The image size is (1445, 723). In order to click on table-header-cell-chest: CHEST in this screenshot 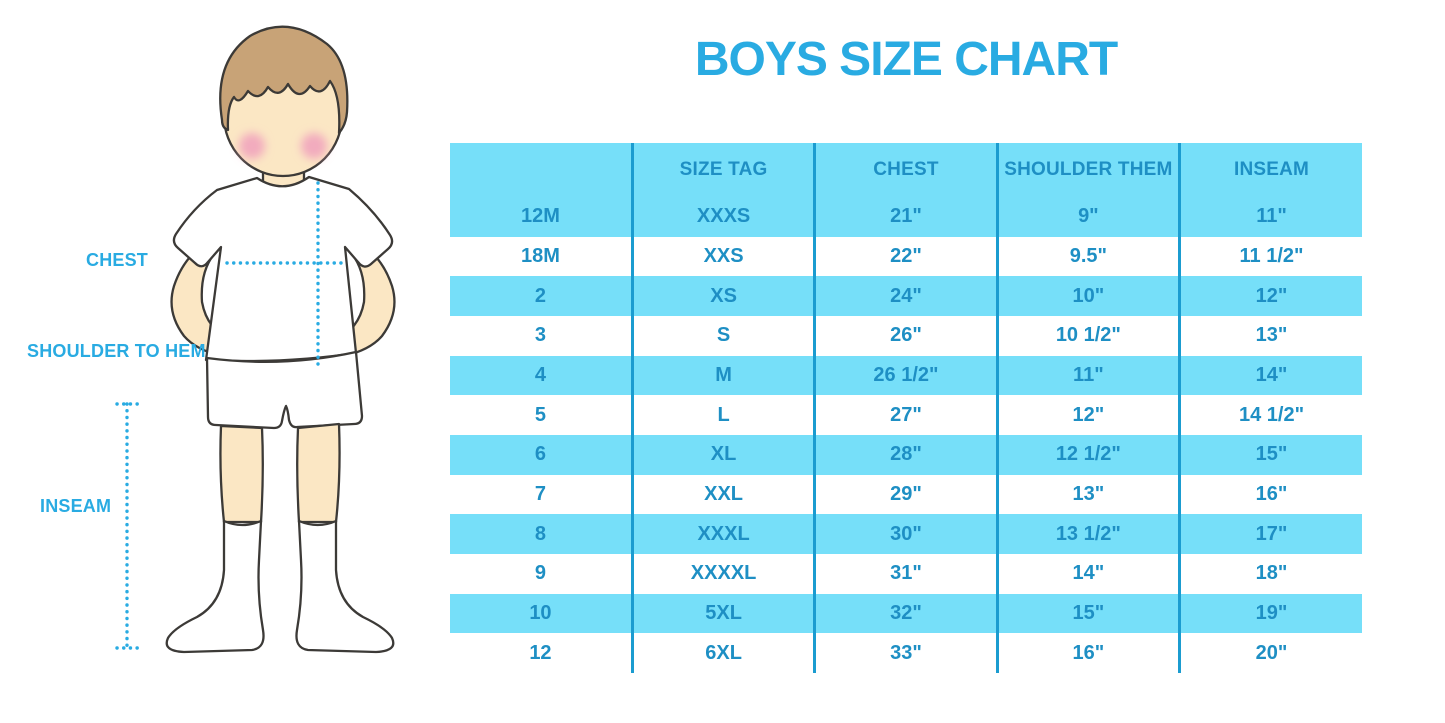, I will do `click(905, 170)`.